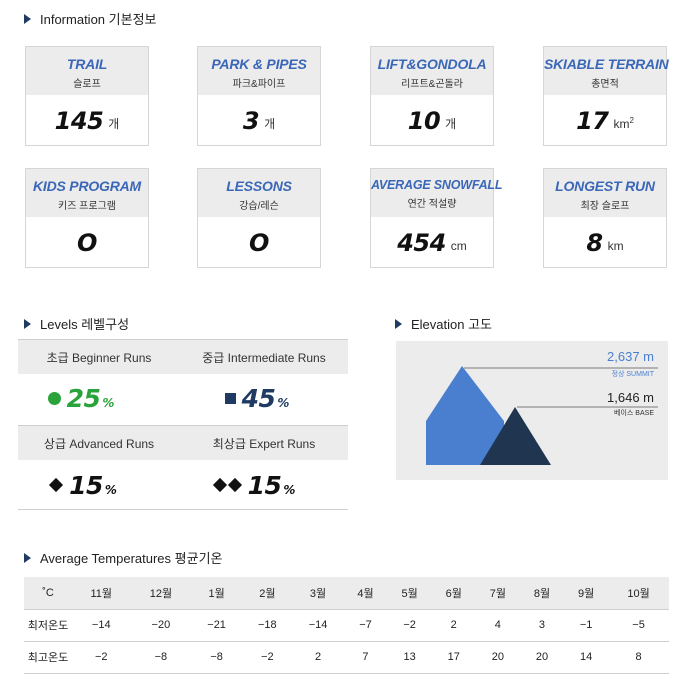 The width and height of the screenshot is (700, 680). Describe the element at coordinates (515, 436) in the screenshot. I see `base-mountain` at that location.